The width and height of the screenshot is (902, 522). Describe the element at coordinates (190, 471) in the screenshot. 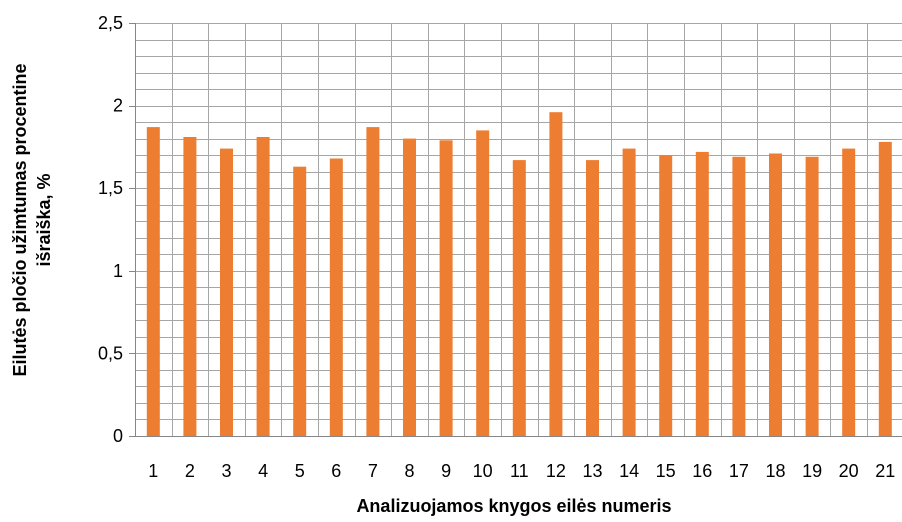

I see `x-tick-label: 2` at that location.